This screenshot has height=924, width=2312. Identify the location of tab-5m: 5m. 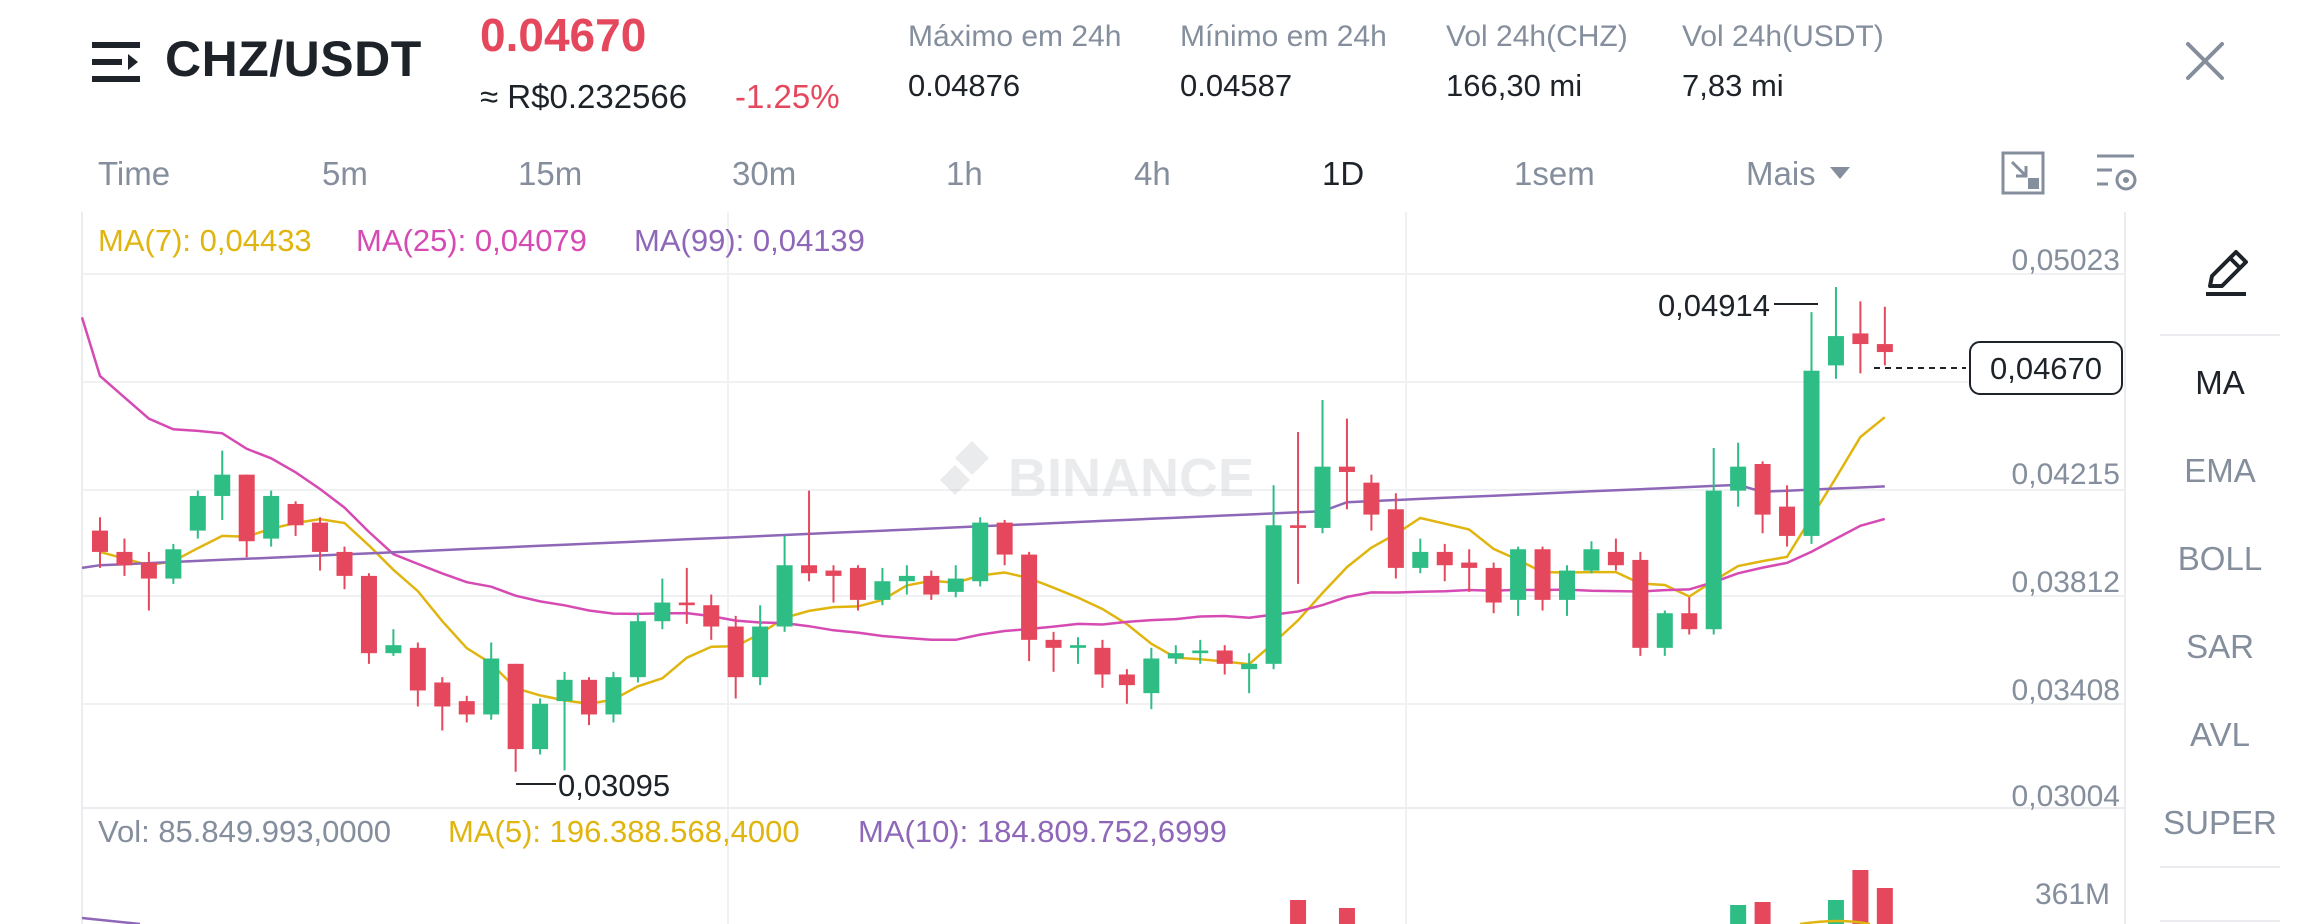
(345, 173).